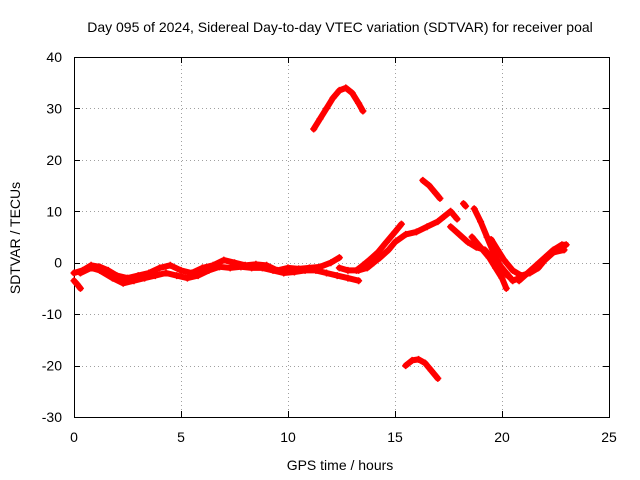 This screenshot has width=640, height=480. What do you see at coordinates (74, 437) in the screenshot?
I see `x-tick-label: 0` at bounding box center [74, 437].